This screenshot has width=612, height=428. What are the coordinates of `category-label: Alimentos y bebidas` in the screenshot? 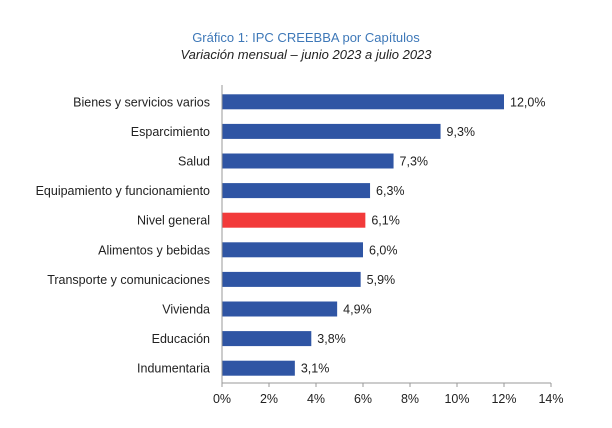 It's located at (154, 250).